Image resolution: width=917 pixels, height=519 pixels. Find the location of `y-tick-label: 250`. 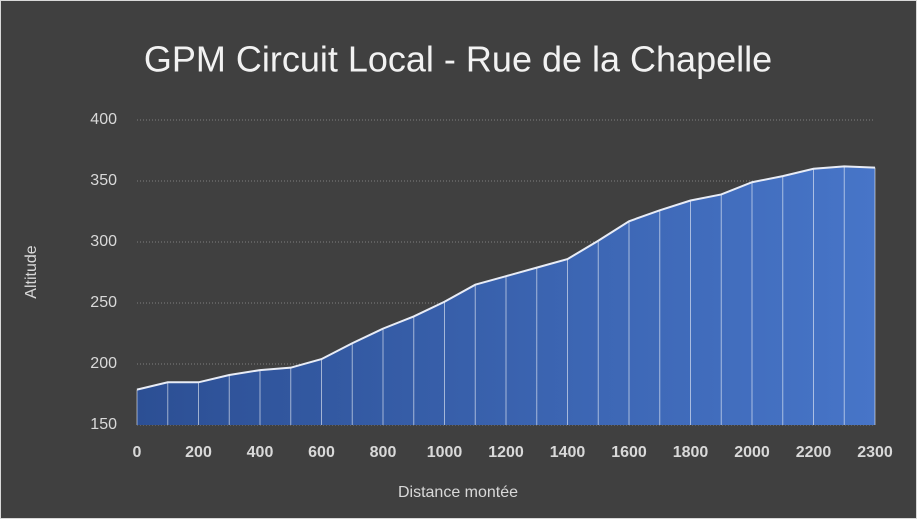

y-tick-label: 250 is located at coordinates (103, 302).